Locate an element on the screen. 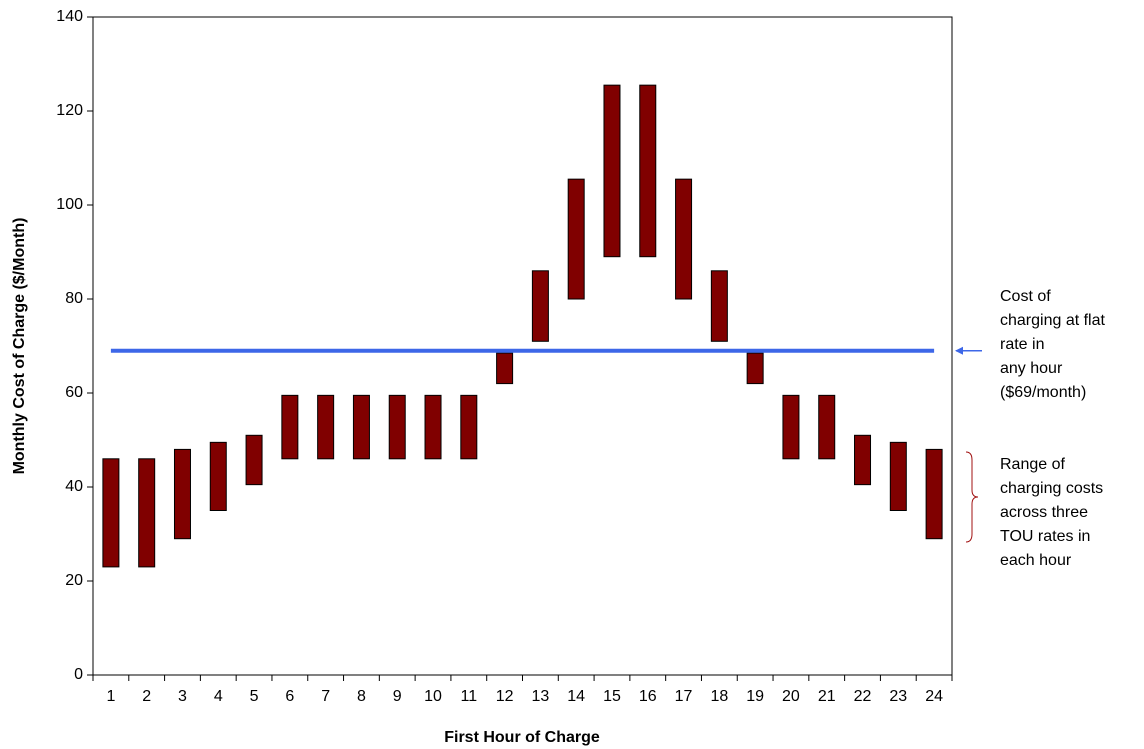 The height and width of the screenshot is (749, 1144). y-tick-label: 60 is located at coordinates (74, 392).